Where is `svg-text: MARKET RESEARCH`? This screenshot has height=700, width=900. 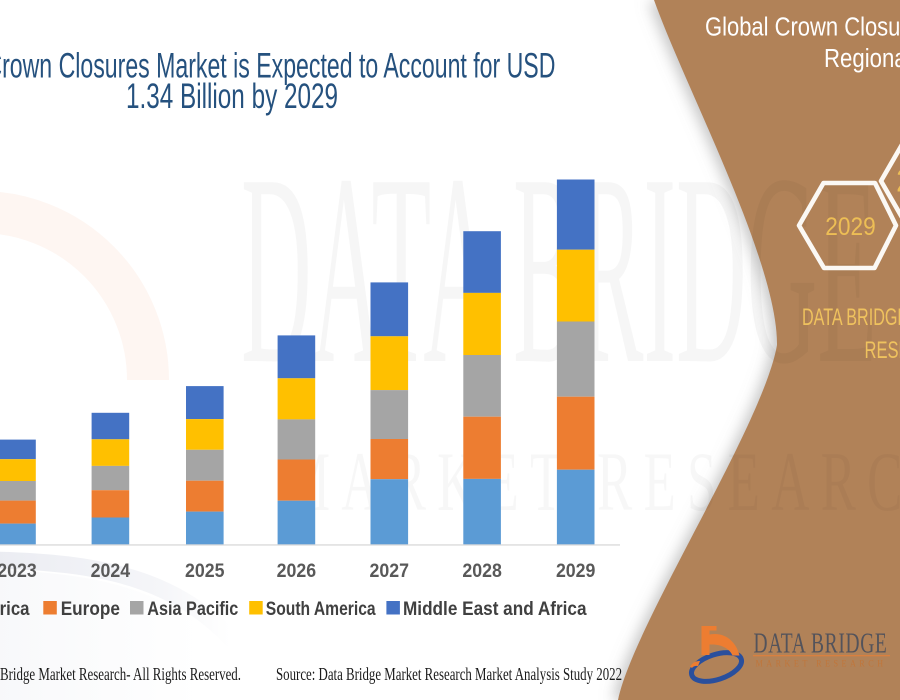 svg-text: MARKET RESEARCH is located at coordinates (821, 665).